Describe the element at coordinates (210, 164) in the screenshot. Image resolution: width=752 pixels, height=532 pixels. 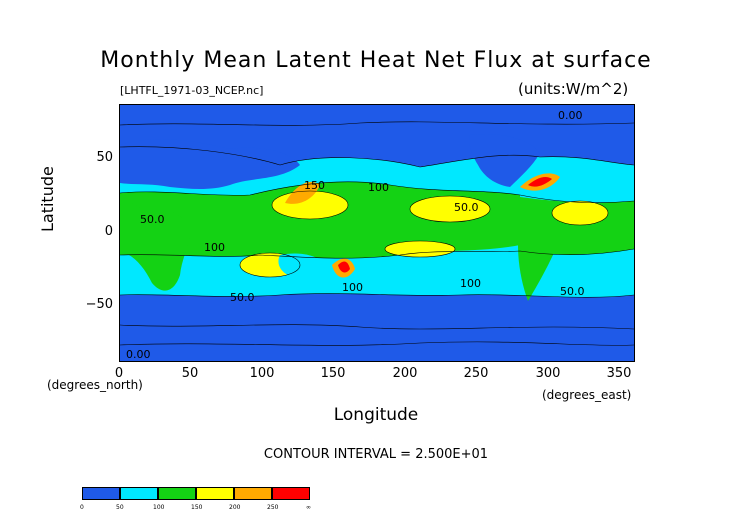
I see `continent-eurasia` at that location.